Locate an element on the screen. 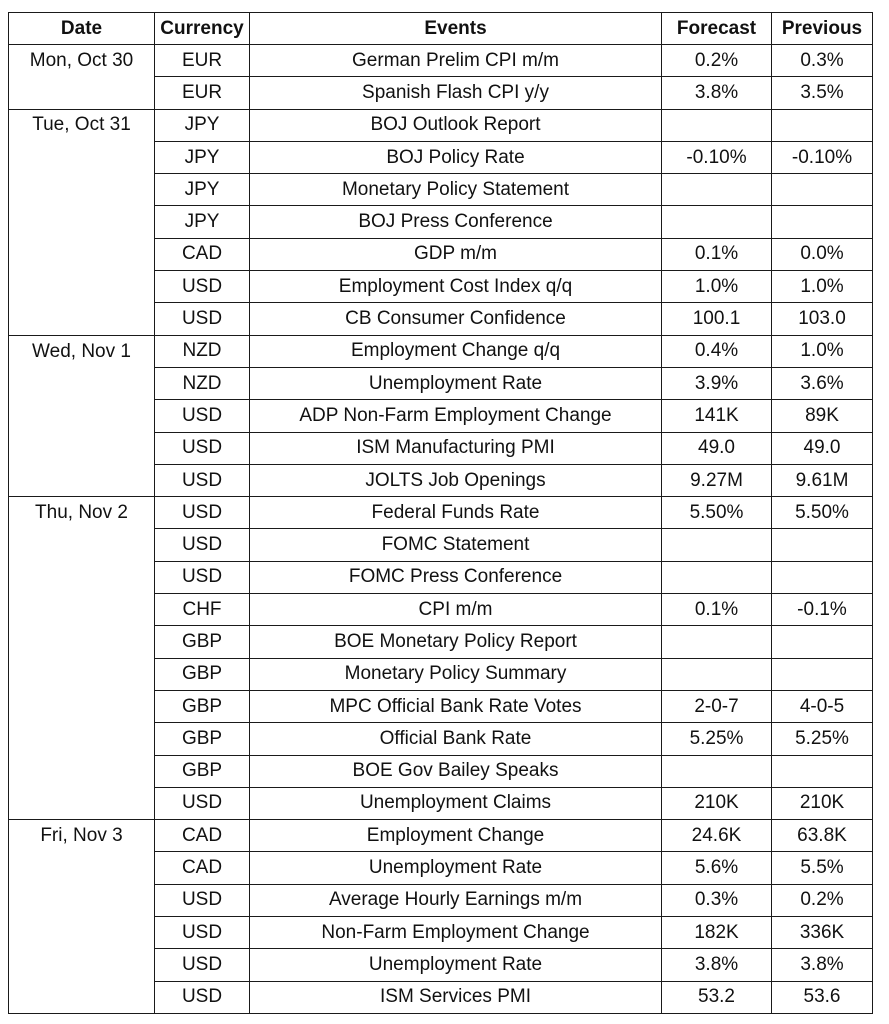 This screenshot has height=1024, width=889. previous-cell: 336K is located at coordinates (822, 933).